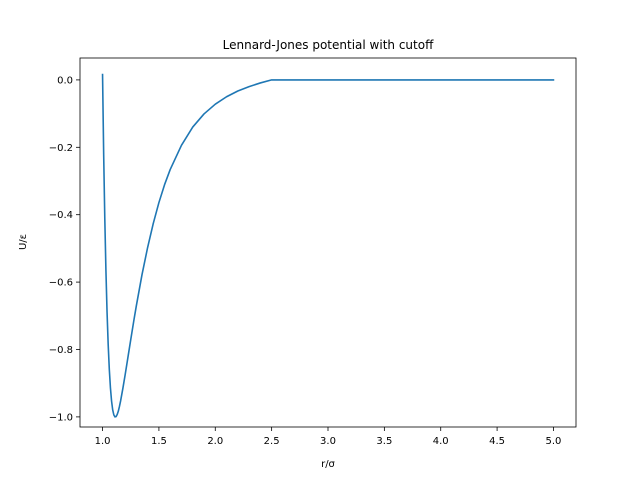 This screenshot has height=480, width=640. I want to click on x-tick-label: 1.5, so click(159, 441).